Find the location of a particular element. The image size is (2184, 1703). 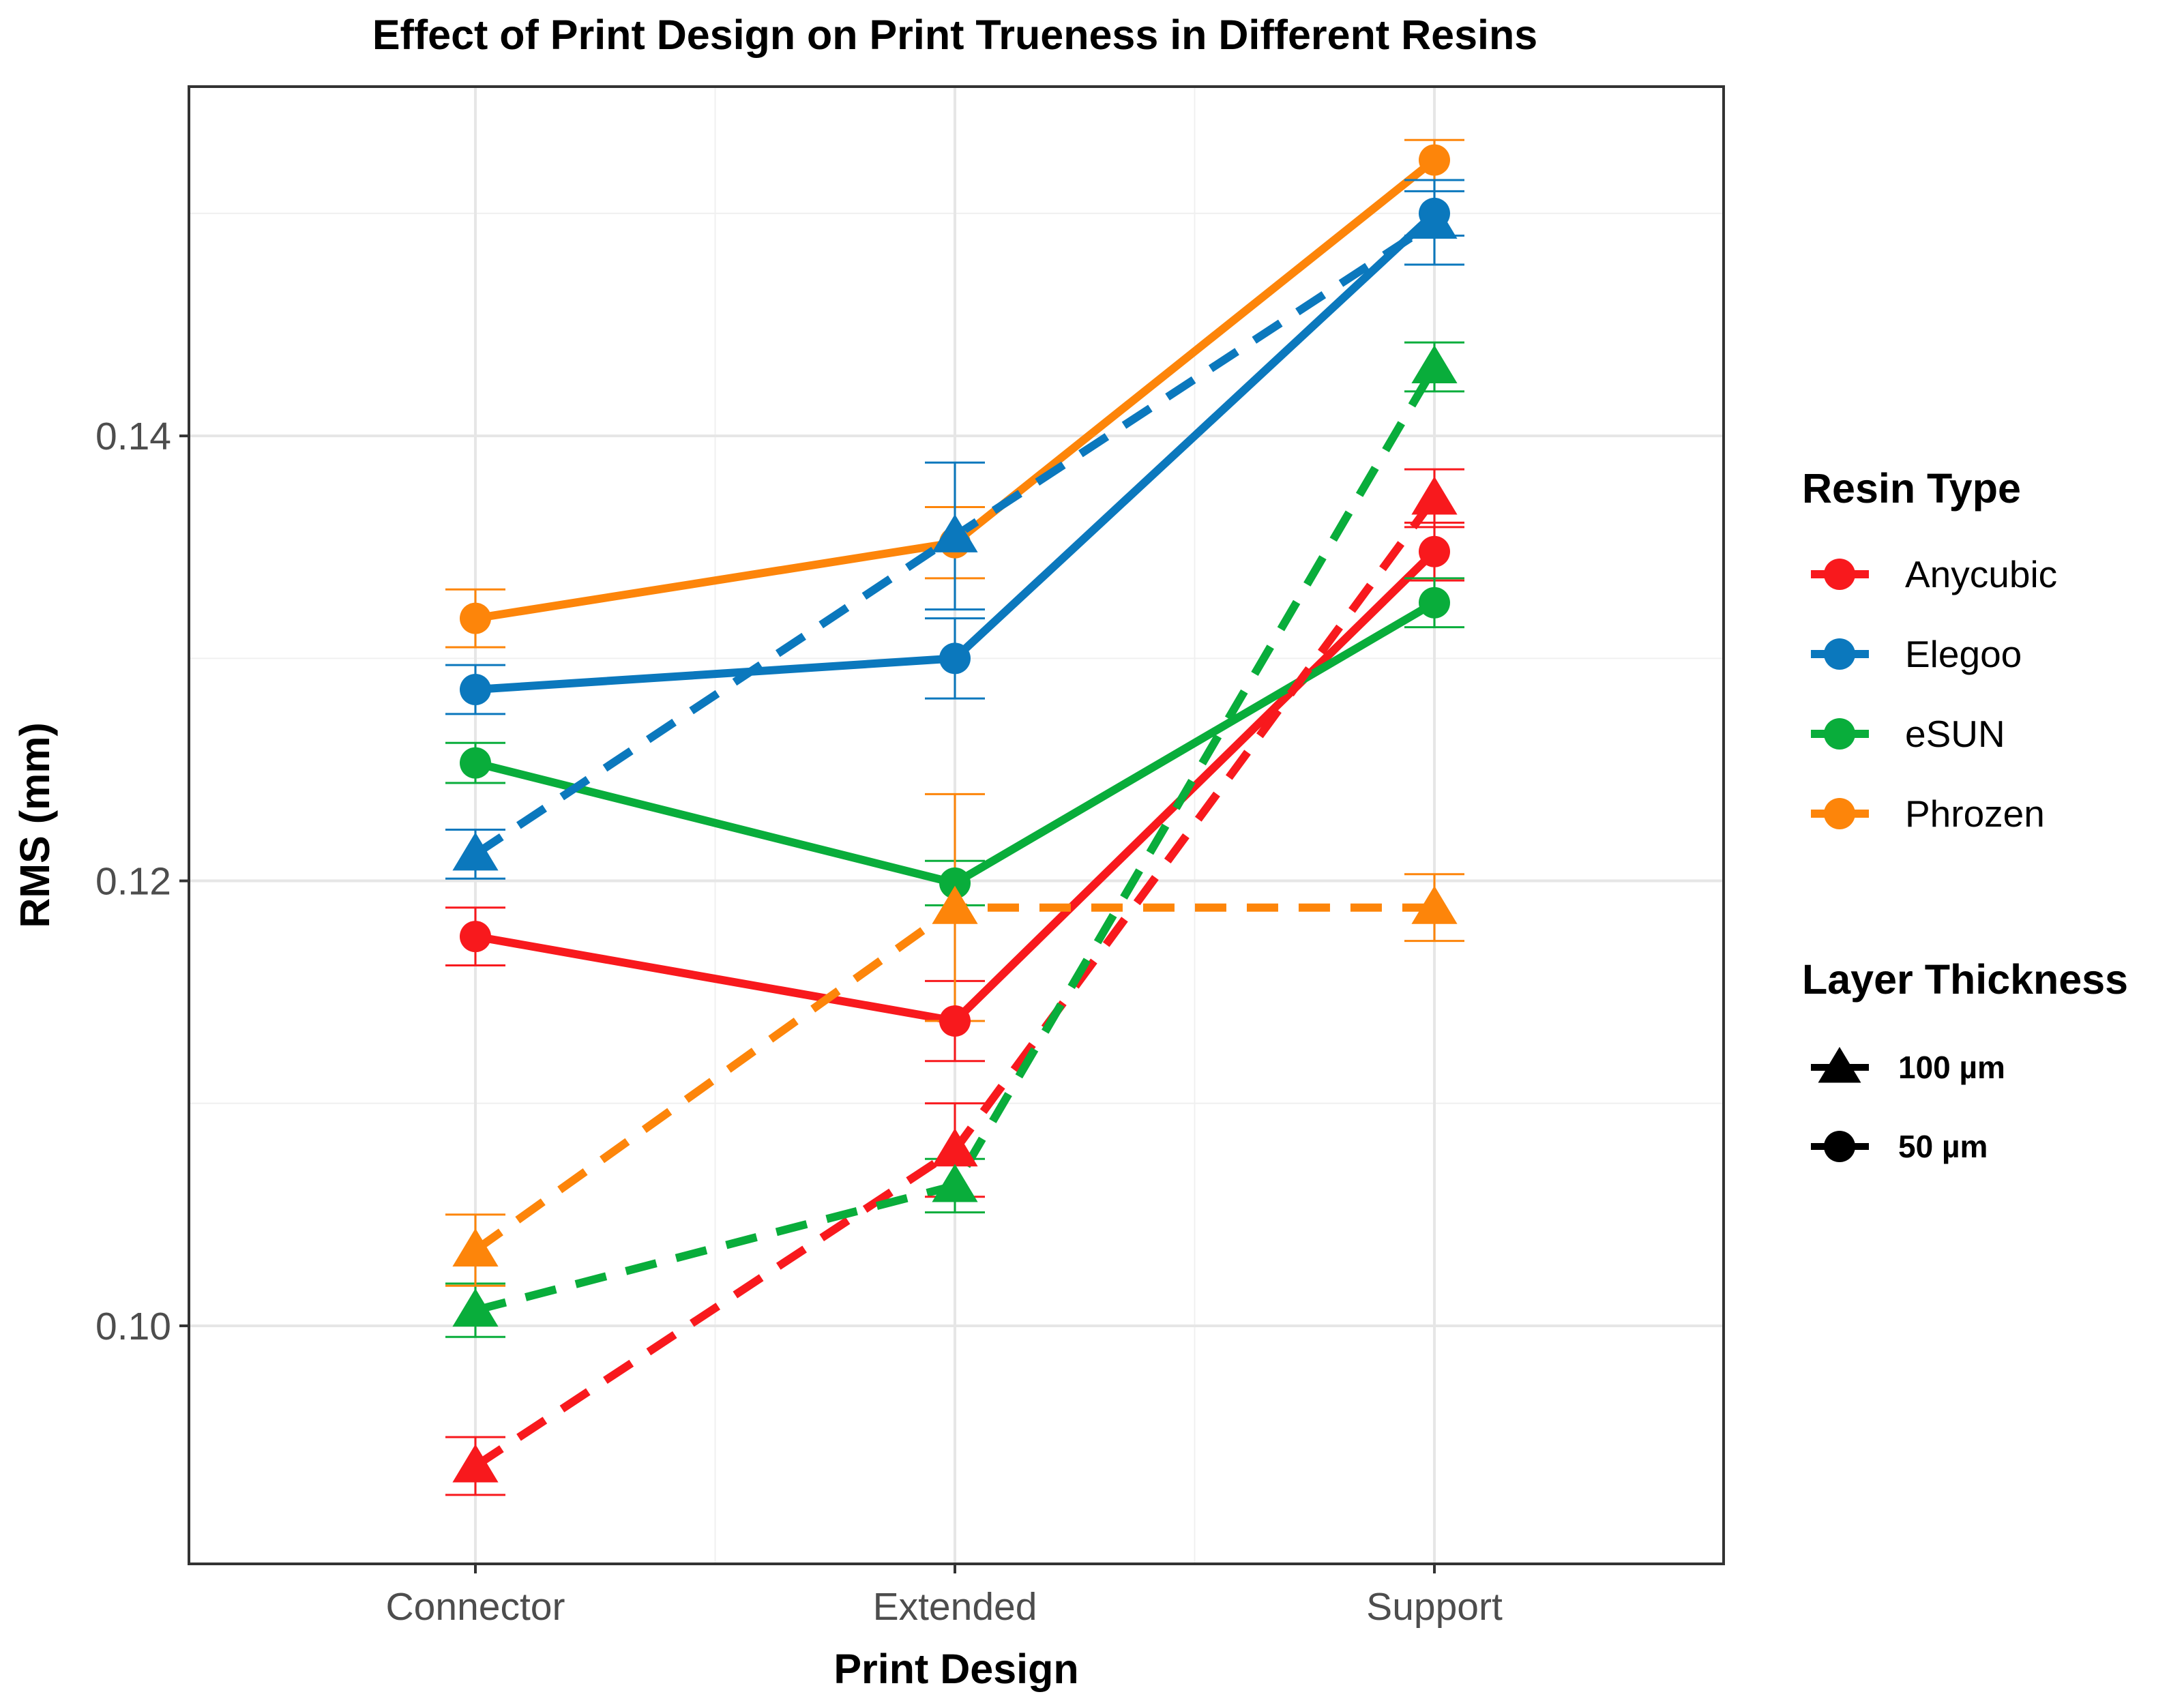

legend-title-layer-thickness: Layer Thickness is located at coordinates (1965, 980).